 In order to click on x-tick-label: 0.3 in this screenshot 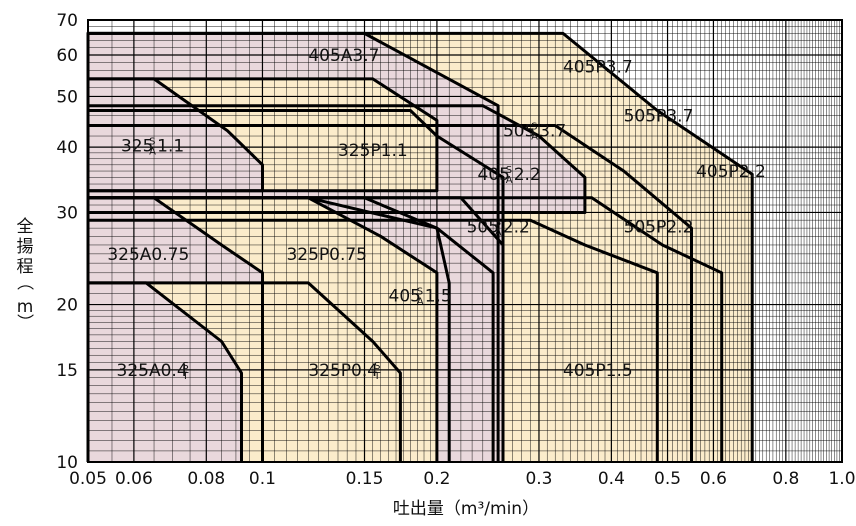, I will do `click(538, 479)`.